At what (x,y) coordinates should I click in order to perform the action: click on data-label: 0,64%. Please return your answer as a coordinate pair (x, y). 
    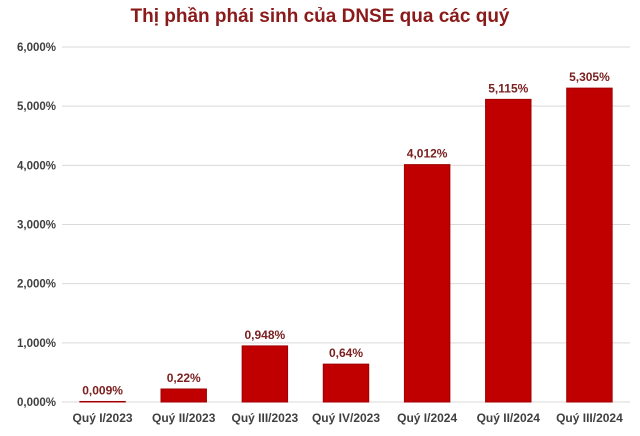
    Looking at the image, I should click on (346, 353).